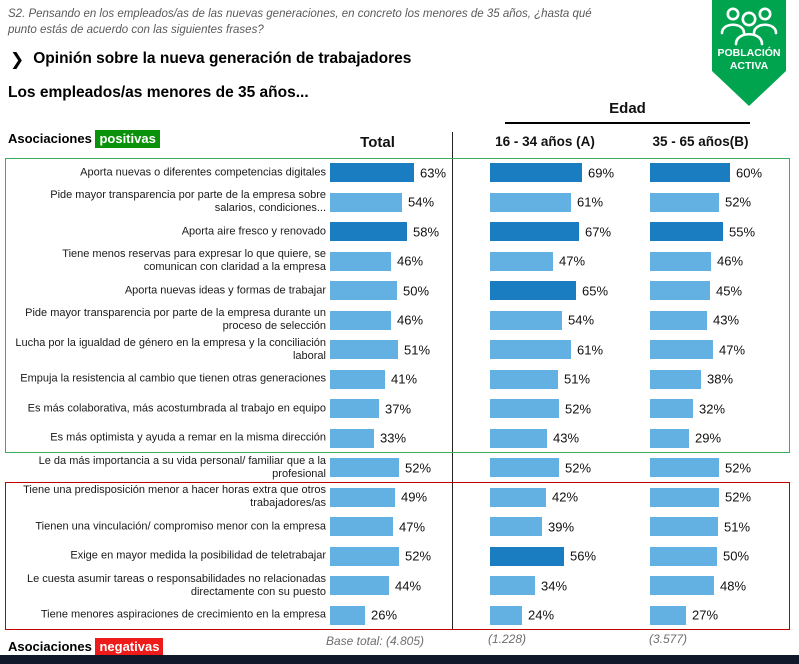  Describe the element at coordinates (384, 615) in the screenshot. I see `value-total: 26%` at that location.